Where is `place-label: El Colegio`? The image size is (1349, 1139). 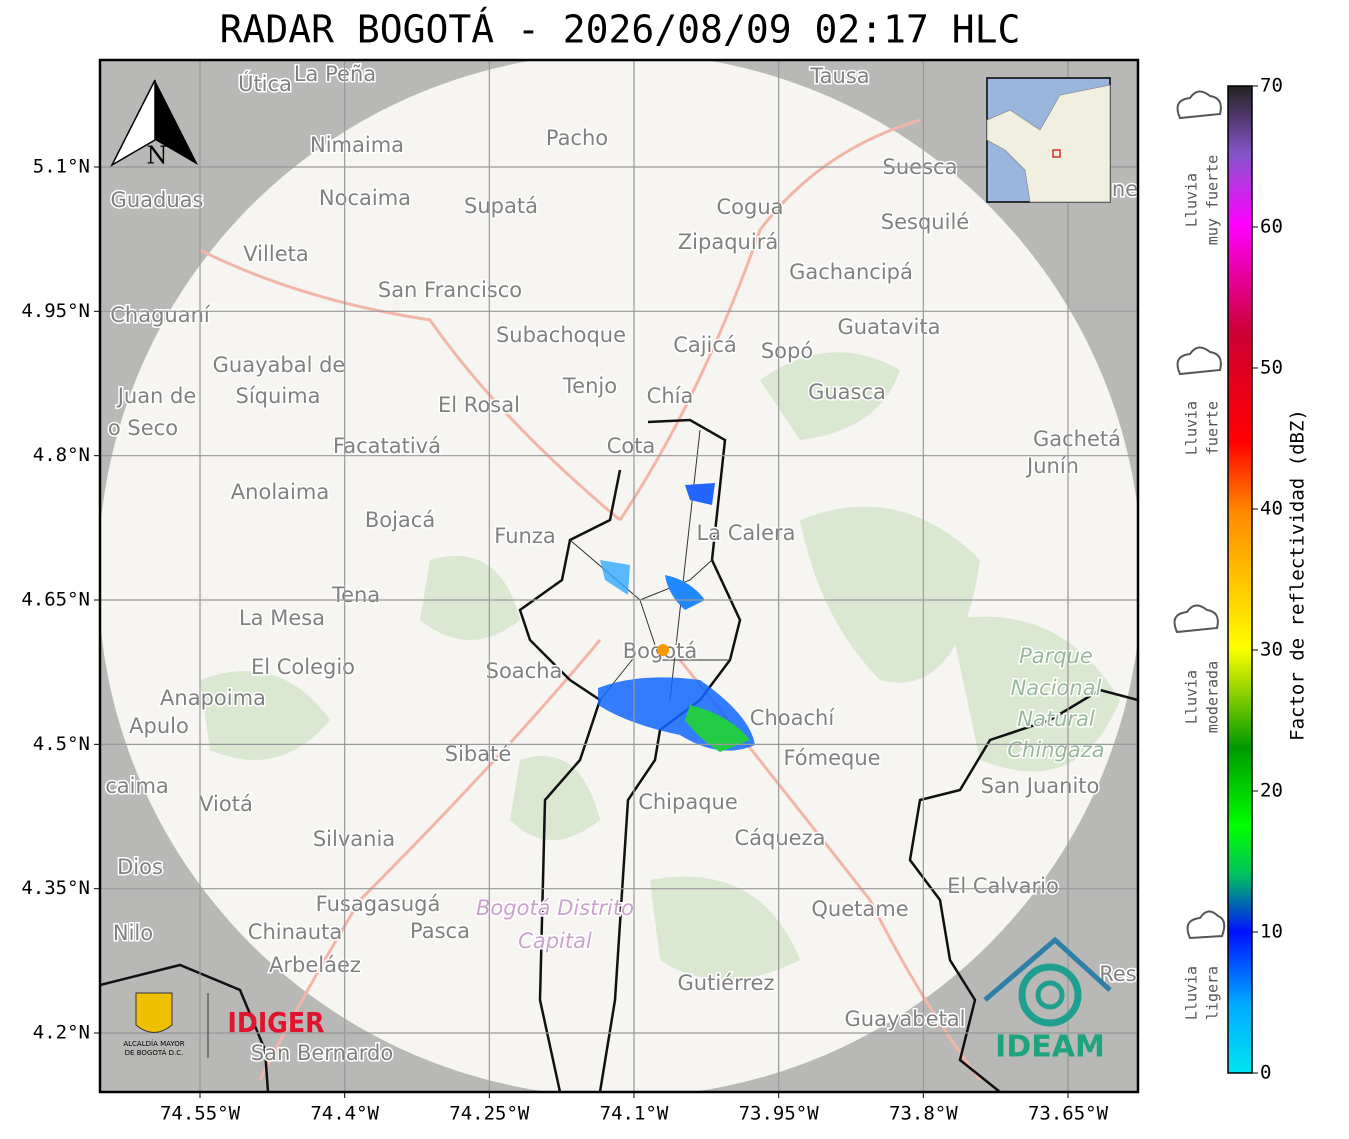
place-label: El Colegio is located at coordinates (303, 667).